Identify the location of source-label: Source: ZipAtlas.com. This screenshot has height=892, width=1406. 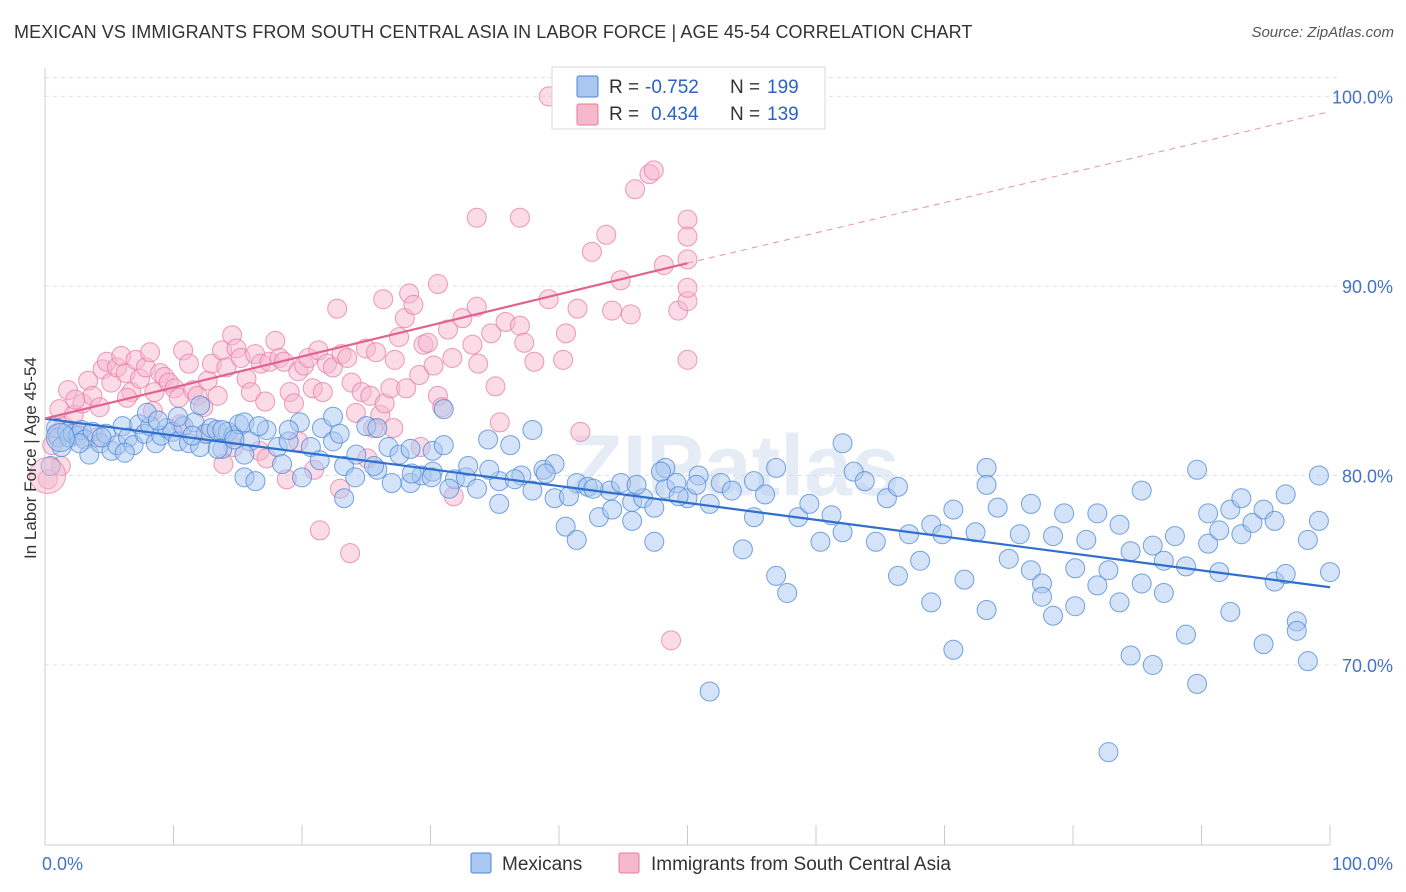
(1322, 32).